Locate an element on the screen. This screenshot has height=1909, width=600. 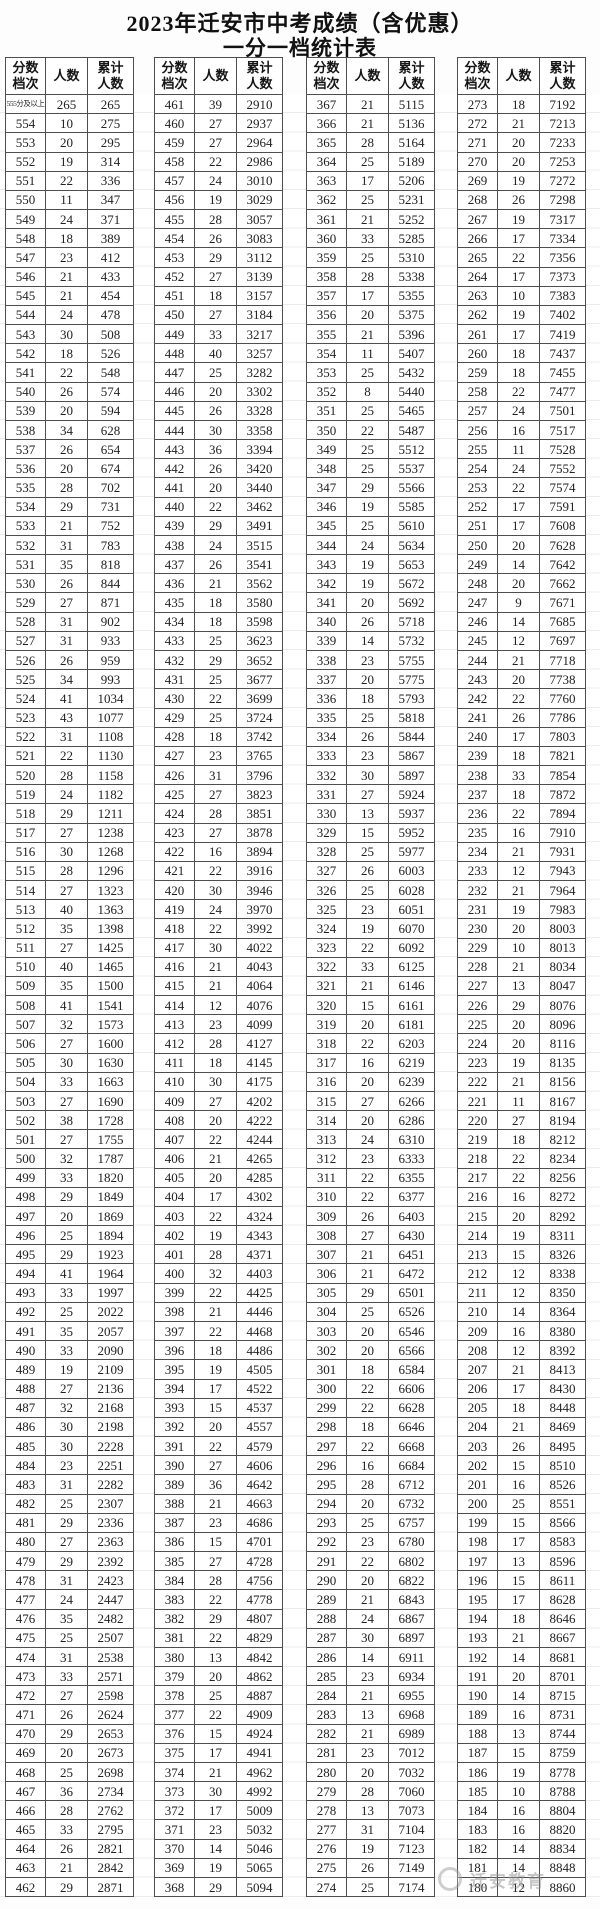
score-cell: 463 is located at coordinates (25, 1867).